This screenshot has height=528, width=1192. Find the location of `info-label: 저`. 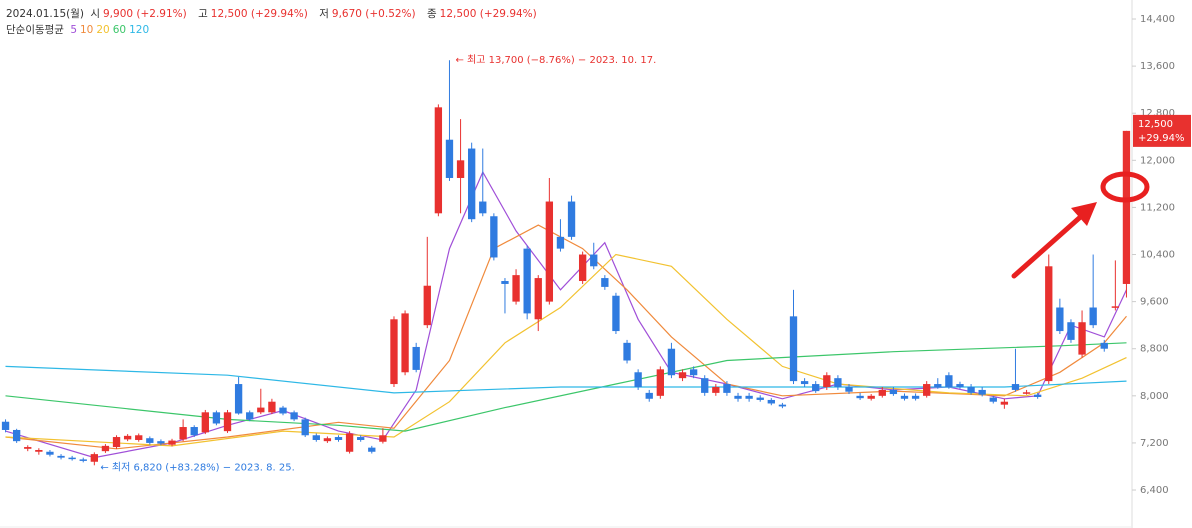

info-label: 저 is located at coordinates (324, 14).